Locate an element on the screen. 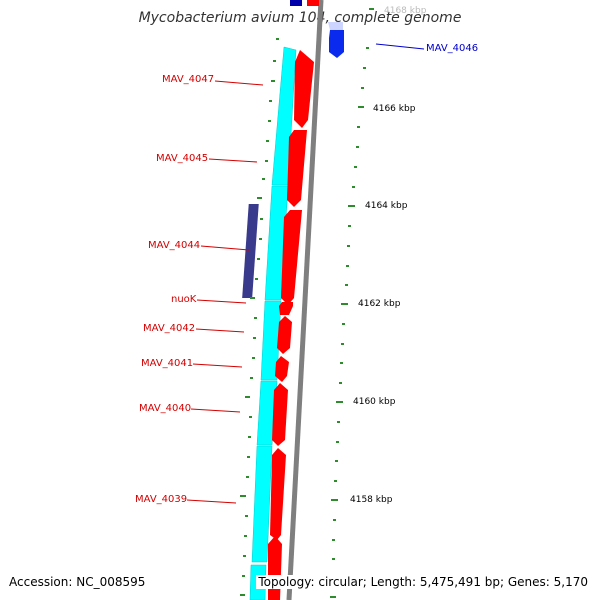  gene-mav-4039-feature is located at coordinates (262, 504).